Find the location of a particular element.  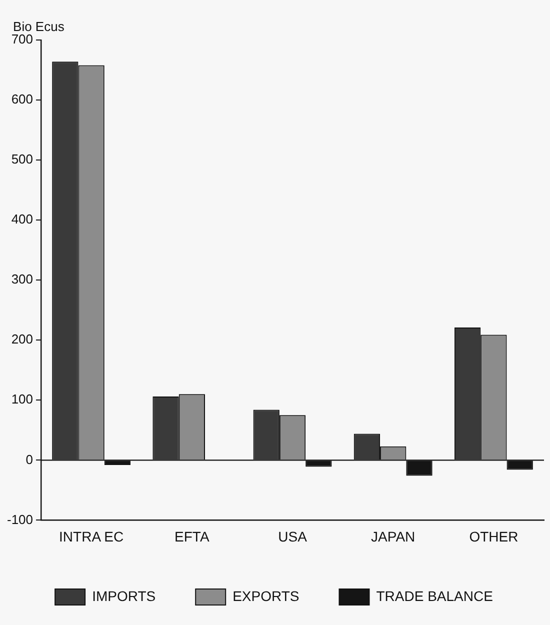

y-tick-label: 600 is located at coordinates (22, 99).